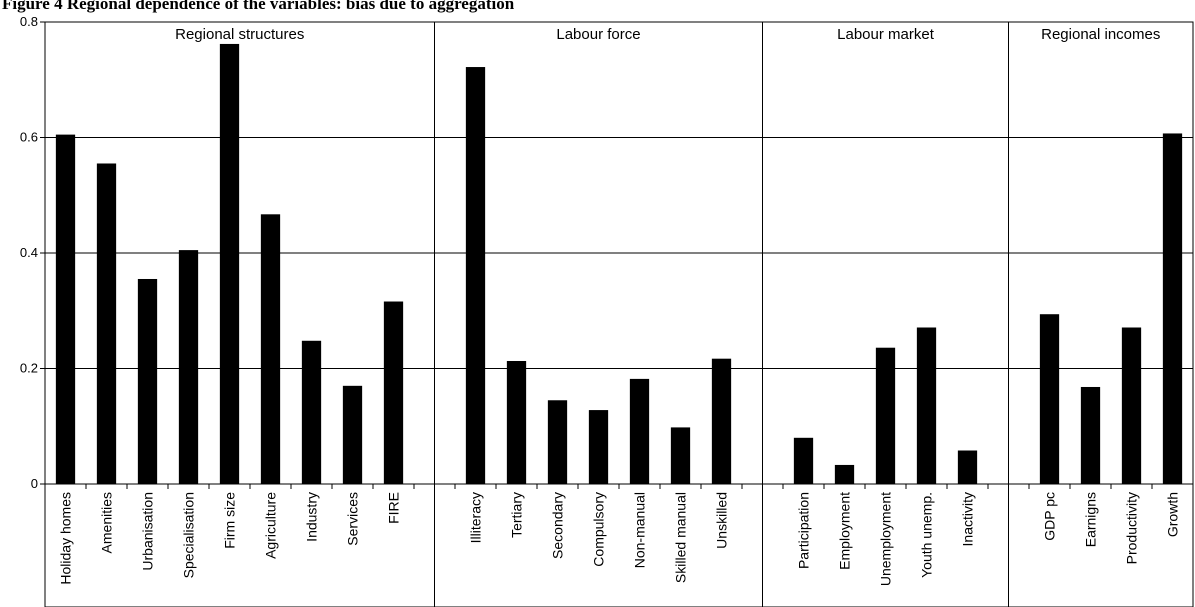  Describe the element at coordinates (804, 530) in the screenshot. I see `category-label: Participation` at that location.